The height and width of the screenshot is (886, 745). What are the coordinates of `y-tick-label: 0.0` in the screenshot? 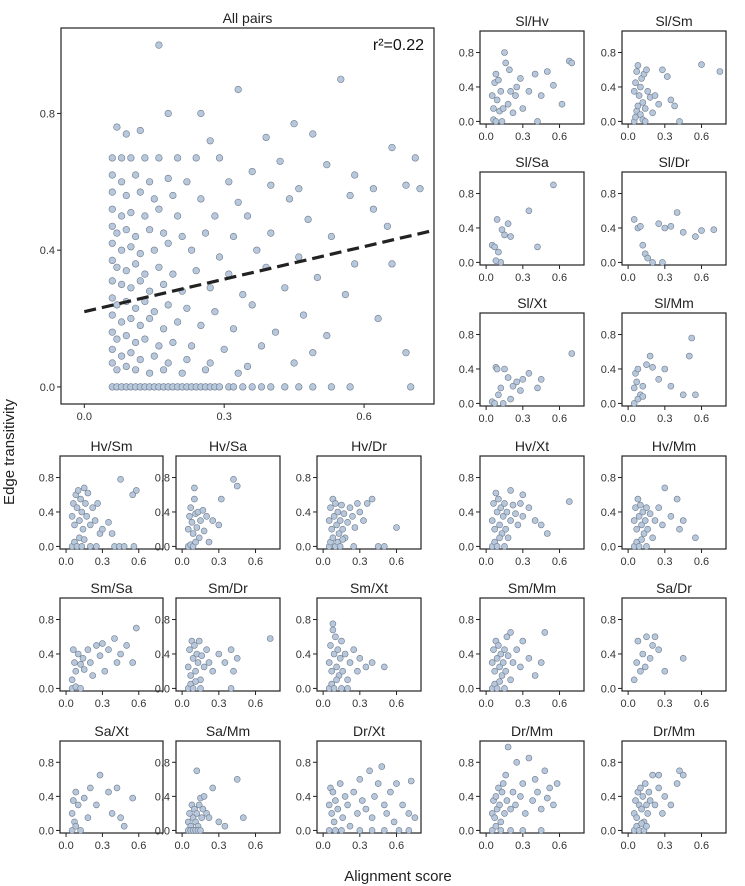 It's located at (466, 831).